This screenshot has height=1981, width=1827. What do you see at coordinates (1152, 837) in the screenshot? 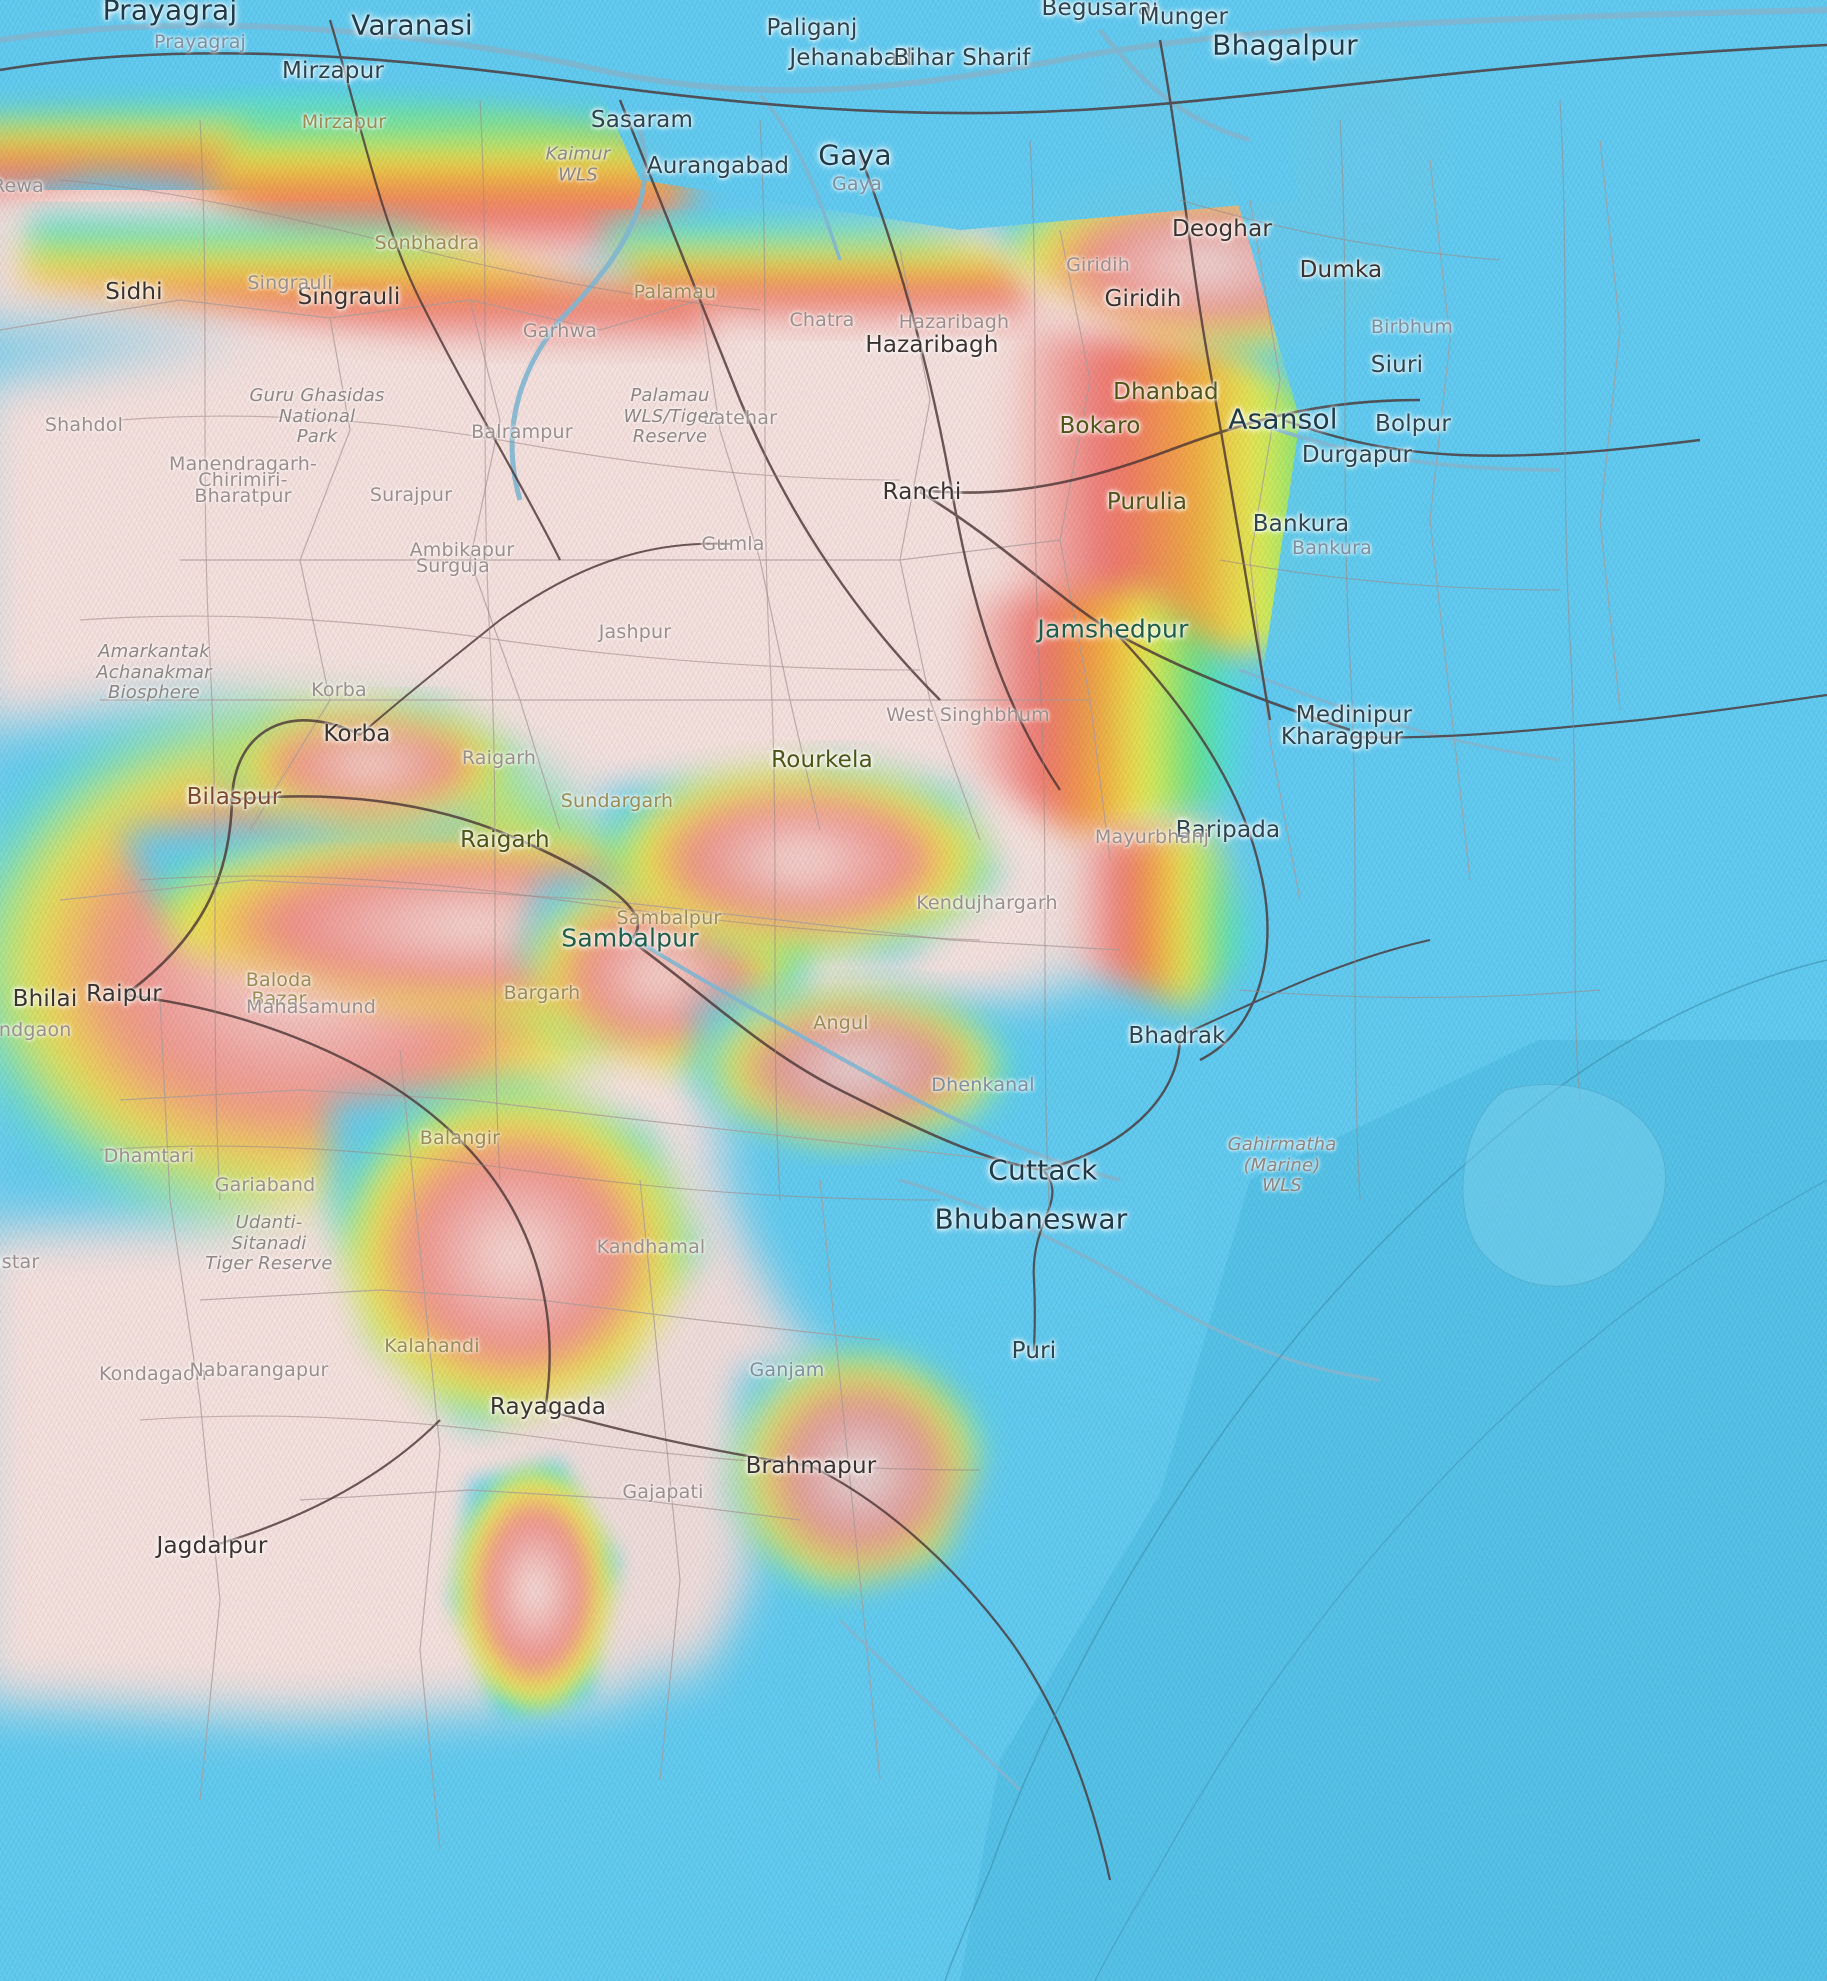
I see `district-label-mayurbhanj: Mayurbhanj` at bounding box center [1152, 837].